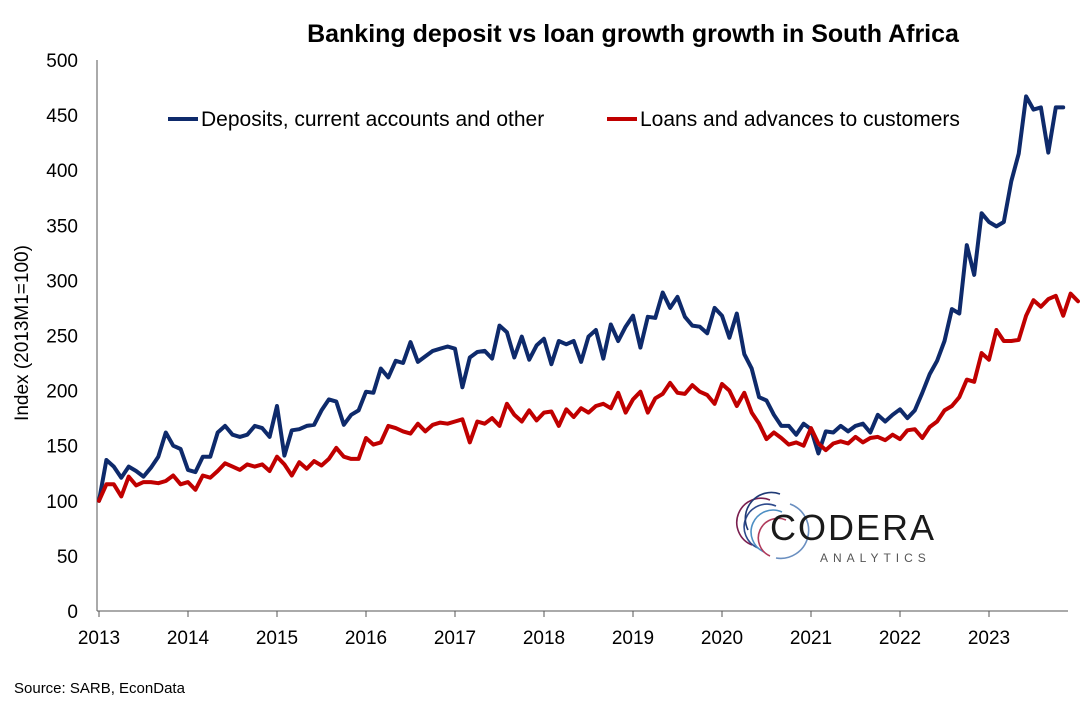 Image resolution: width=1080 pixels, height=711 pixels. Describe the element at coordinates (62, 116) in the screenshot. I see `y-tick-label: 450` at that location.